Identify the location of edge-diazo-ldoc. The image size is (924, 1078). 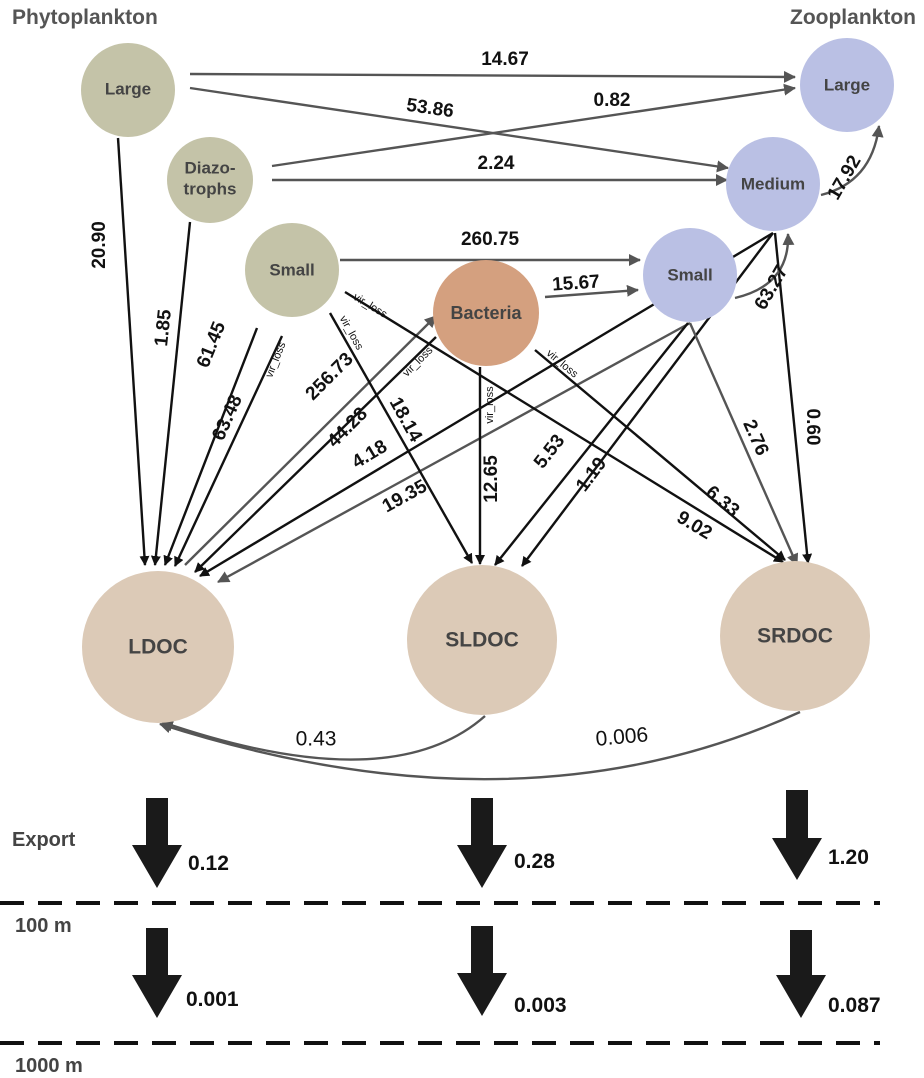
(171, 393).